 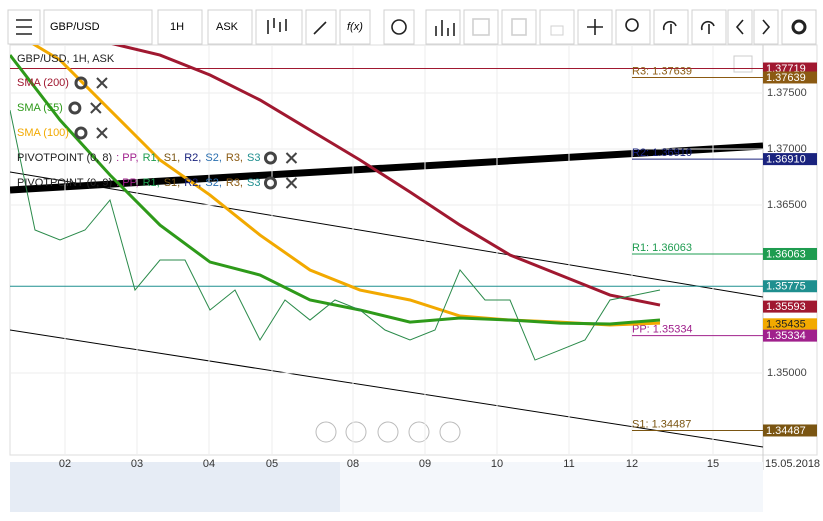 I want to click on x-tick-label: 08, so click(x=353, y=464).